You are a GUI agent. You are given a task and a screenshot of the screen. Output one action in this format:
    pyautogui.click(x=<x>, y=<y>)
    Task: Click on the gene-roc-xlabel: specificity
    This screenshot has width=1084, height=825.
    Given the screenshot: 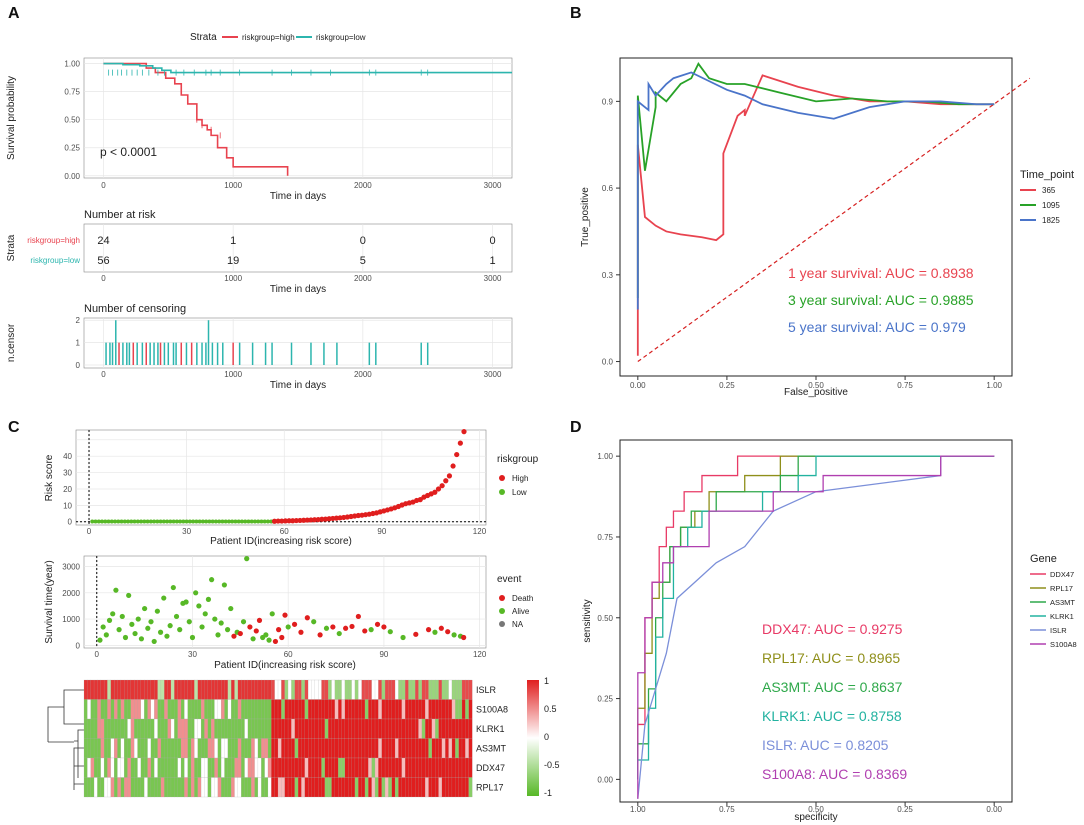 What is the action you would take?
    pyautogui.click(x=815, y=817)
    